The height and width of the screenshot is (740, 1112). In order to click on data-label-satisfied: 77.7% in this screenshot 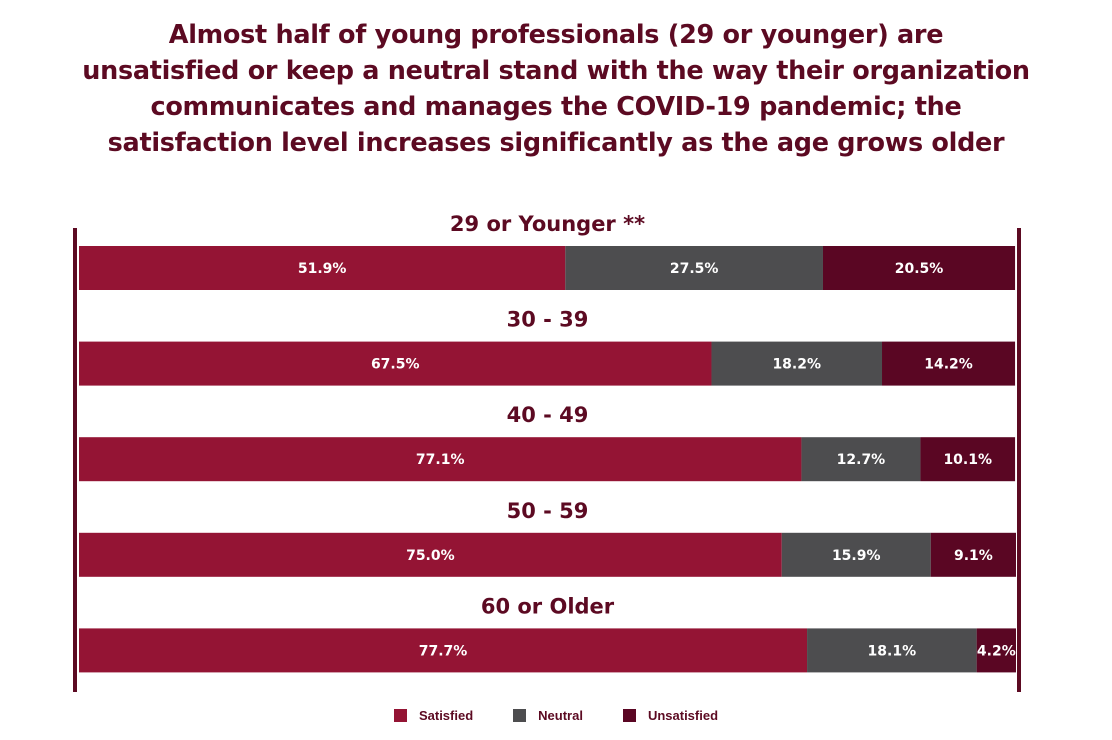, I will do `click(443, 651)`.